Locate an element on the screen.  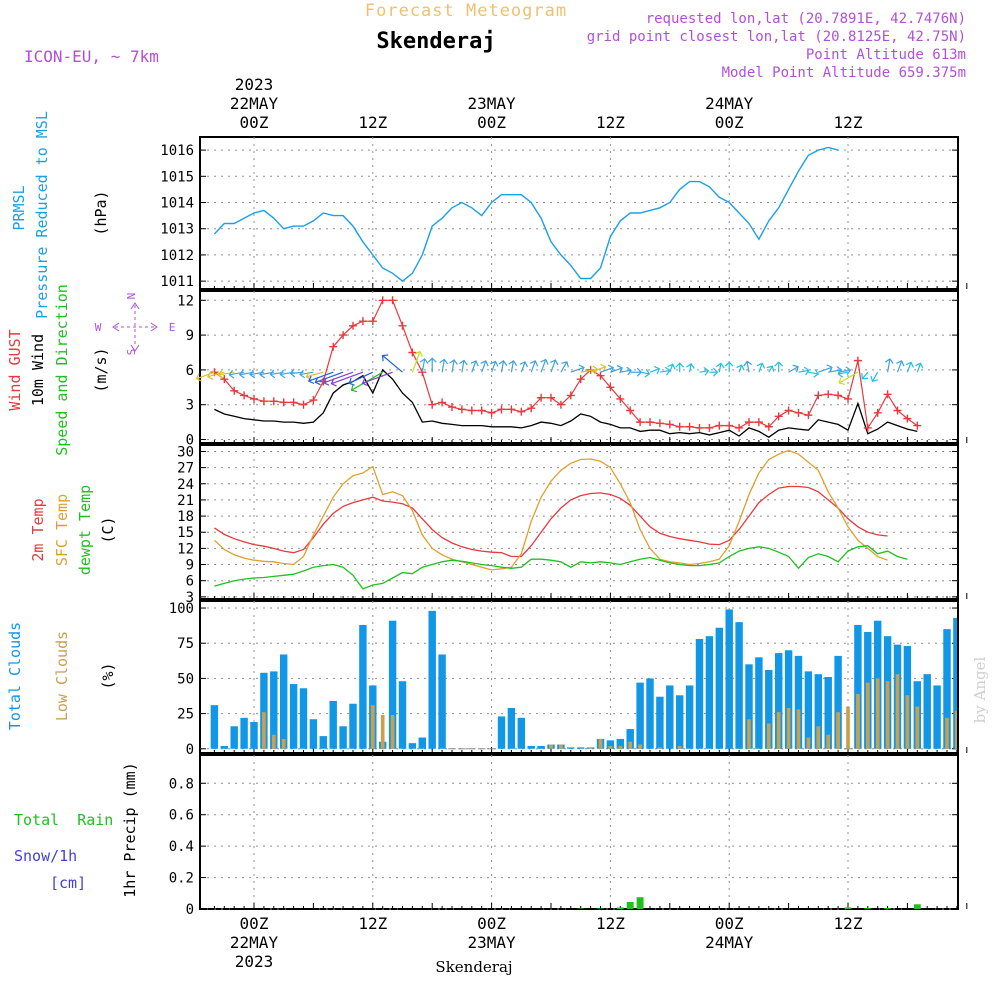
point-altitude: Point Altitude 613m is located at coordinates (886, 55).